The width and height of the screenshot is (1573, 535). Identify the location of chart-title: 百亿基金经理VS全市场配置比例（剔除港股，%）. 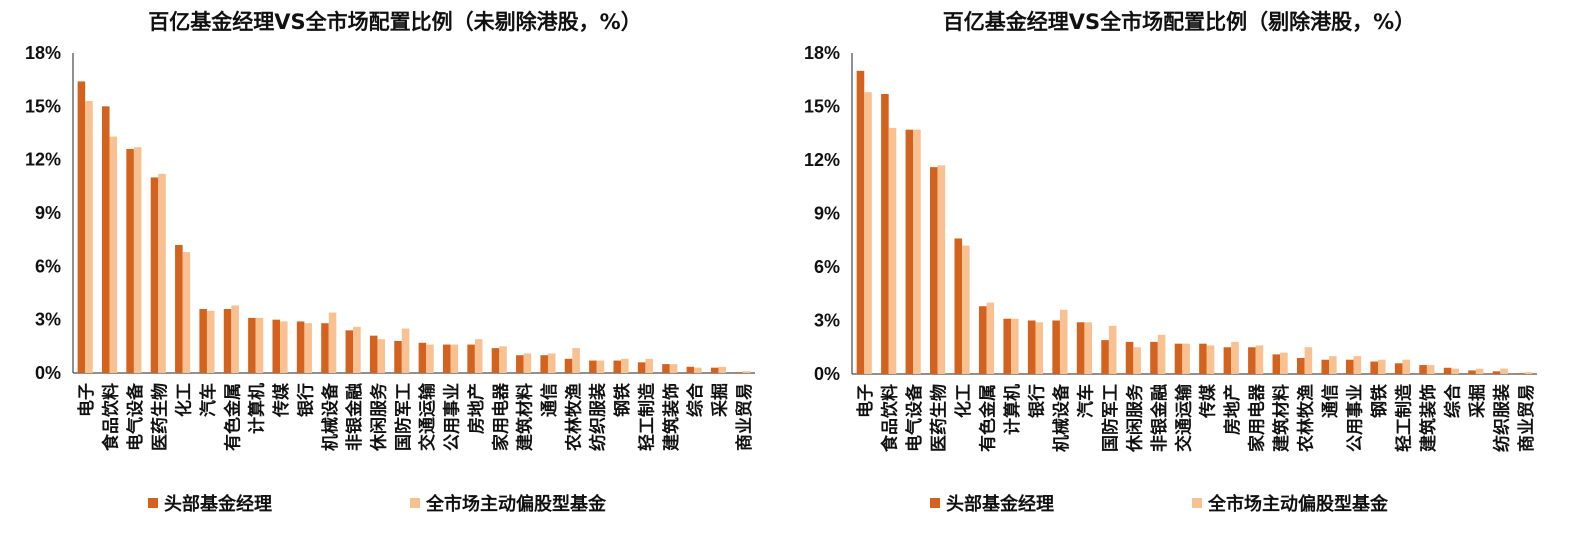
(1179, 22).